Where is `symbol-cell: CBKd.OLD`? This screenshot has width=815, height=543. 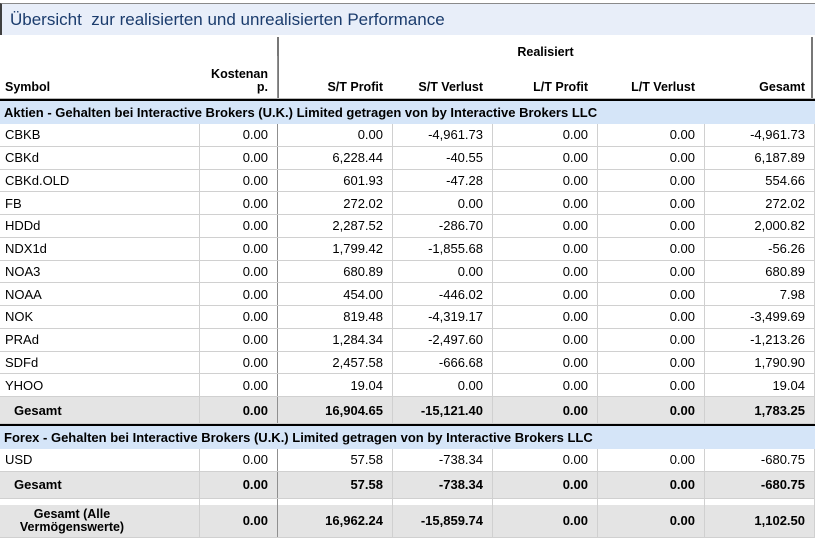 symbol-cell: CBKd.OLD is located at coordinates (100, 180).